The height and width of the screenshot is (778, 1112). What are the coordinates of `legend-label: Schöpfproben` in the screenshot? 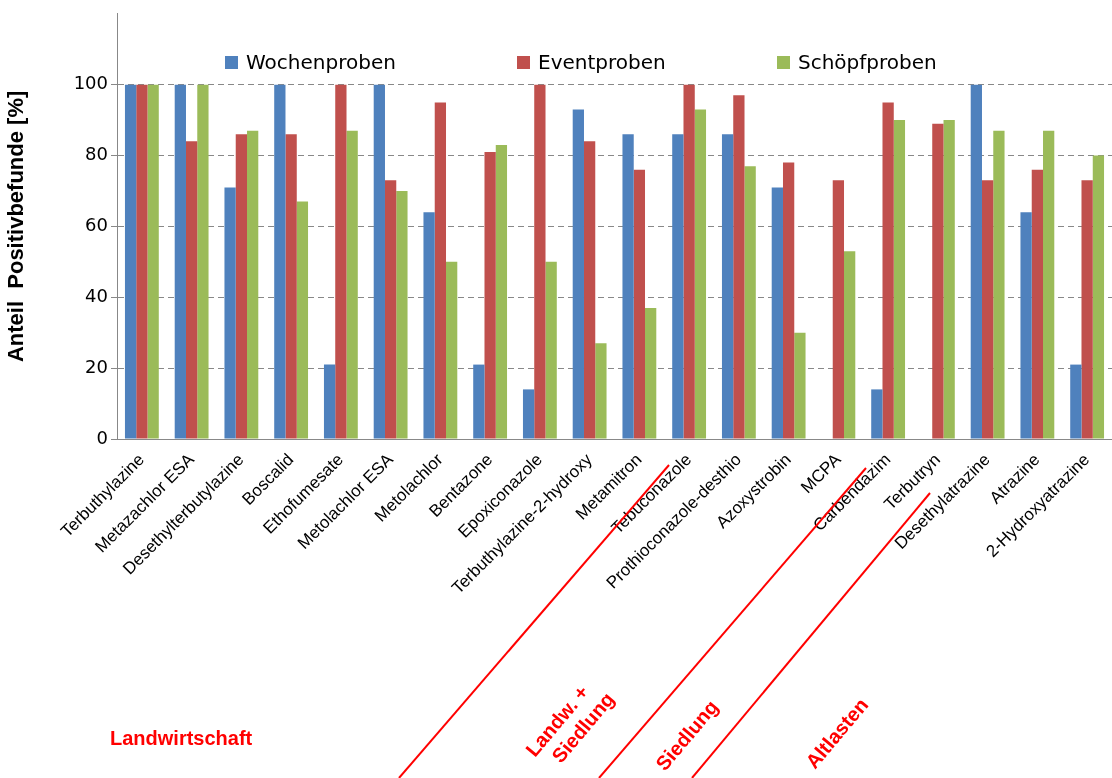 It's located at (867, 62).